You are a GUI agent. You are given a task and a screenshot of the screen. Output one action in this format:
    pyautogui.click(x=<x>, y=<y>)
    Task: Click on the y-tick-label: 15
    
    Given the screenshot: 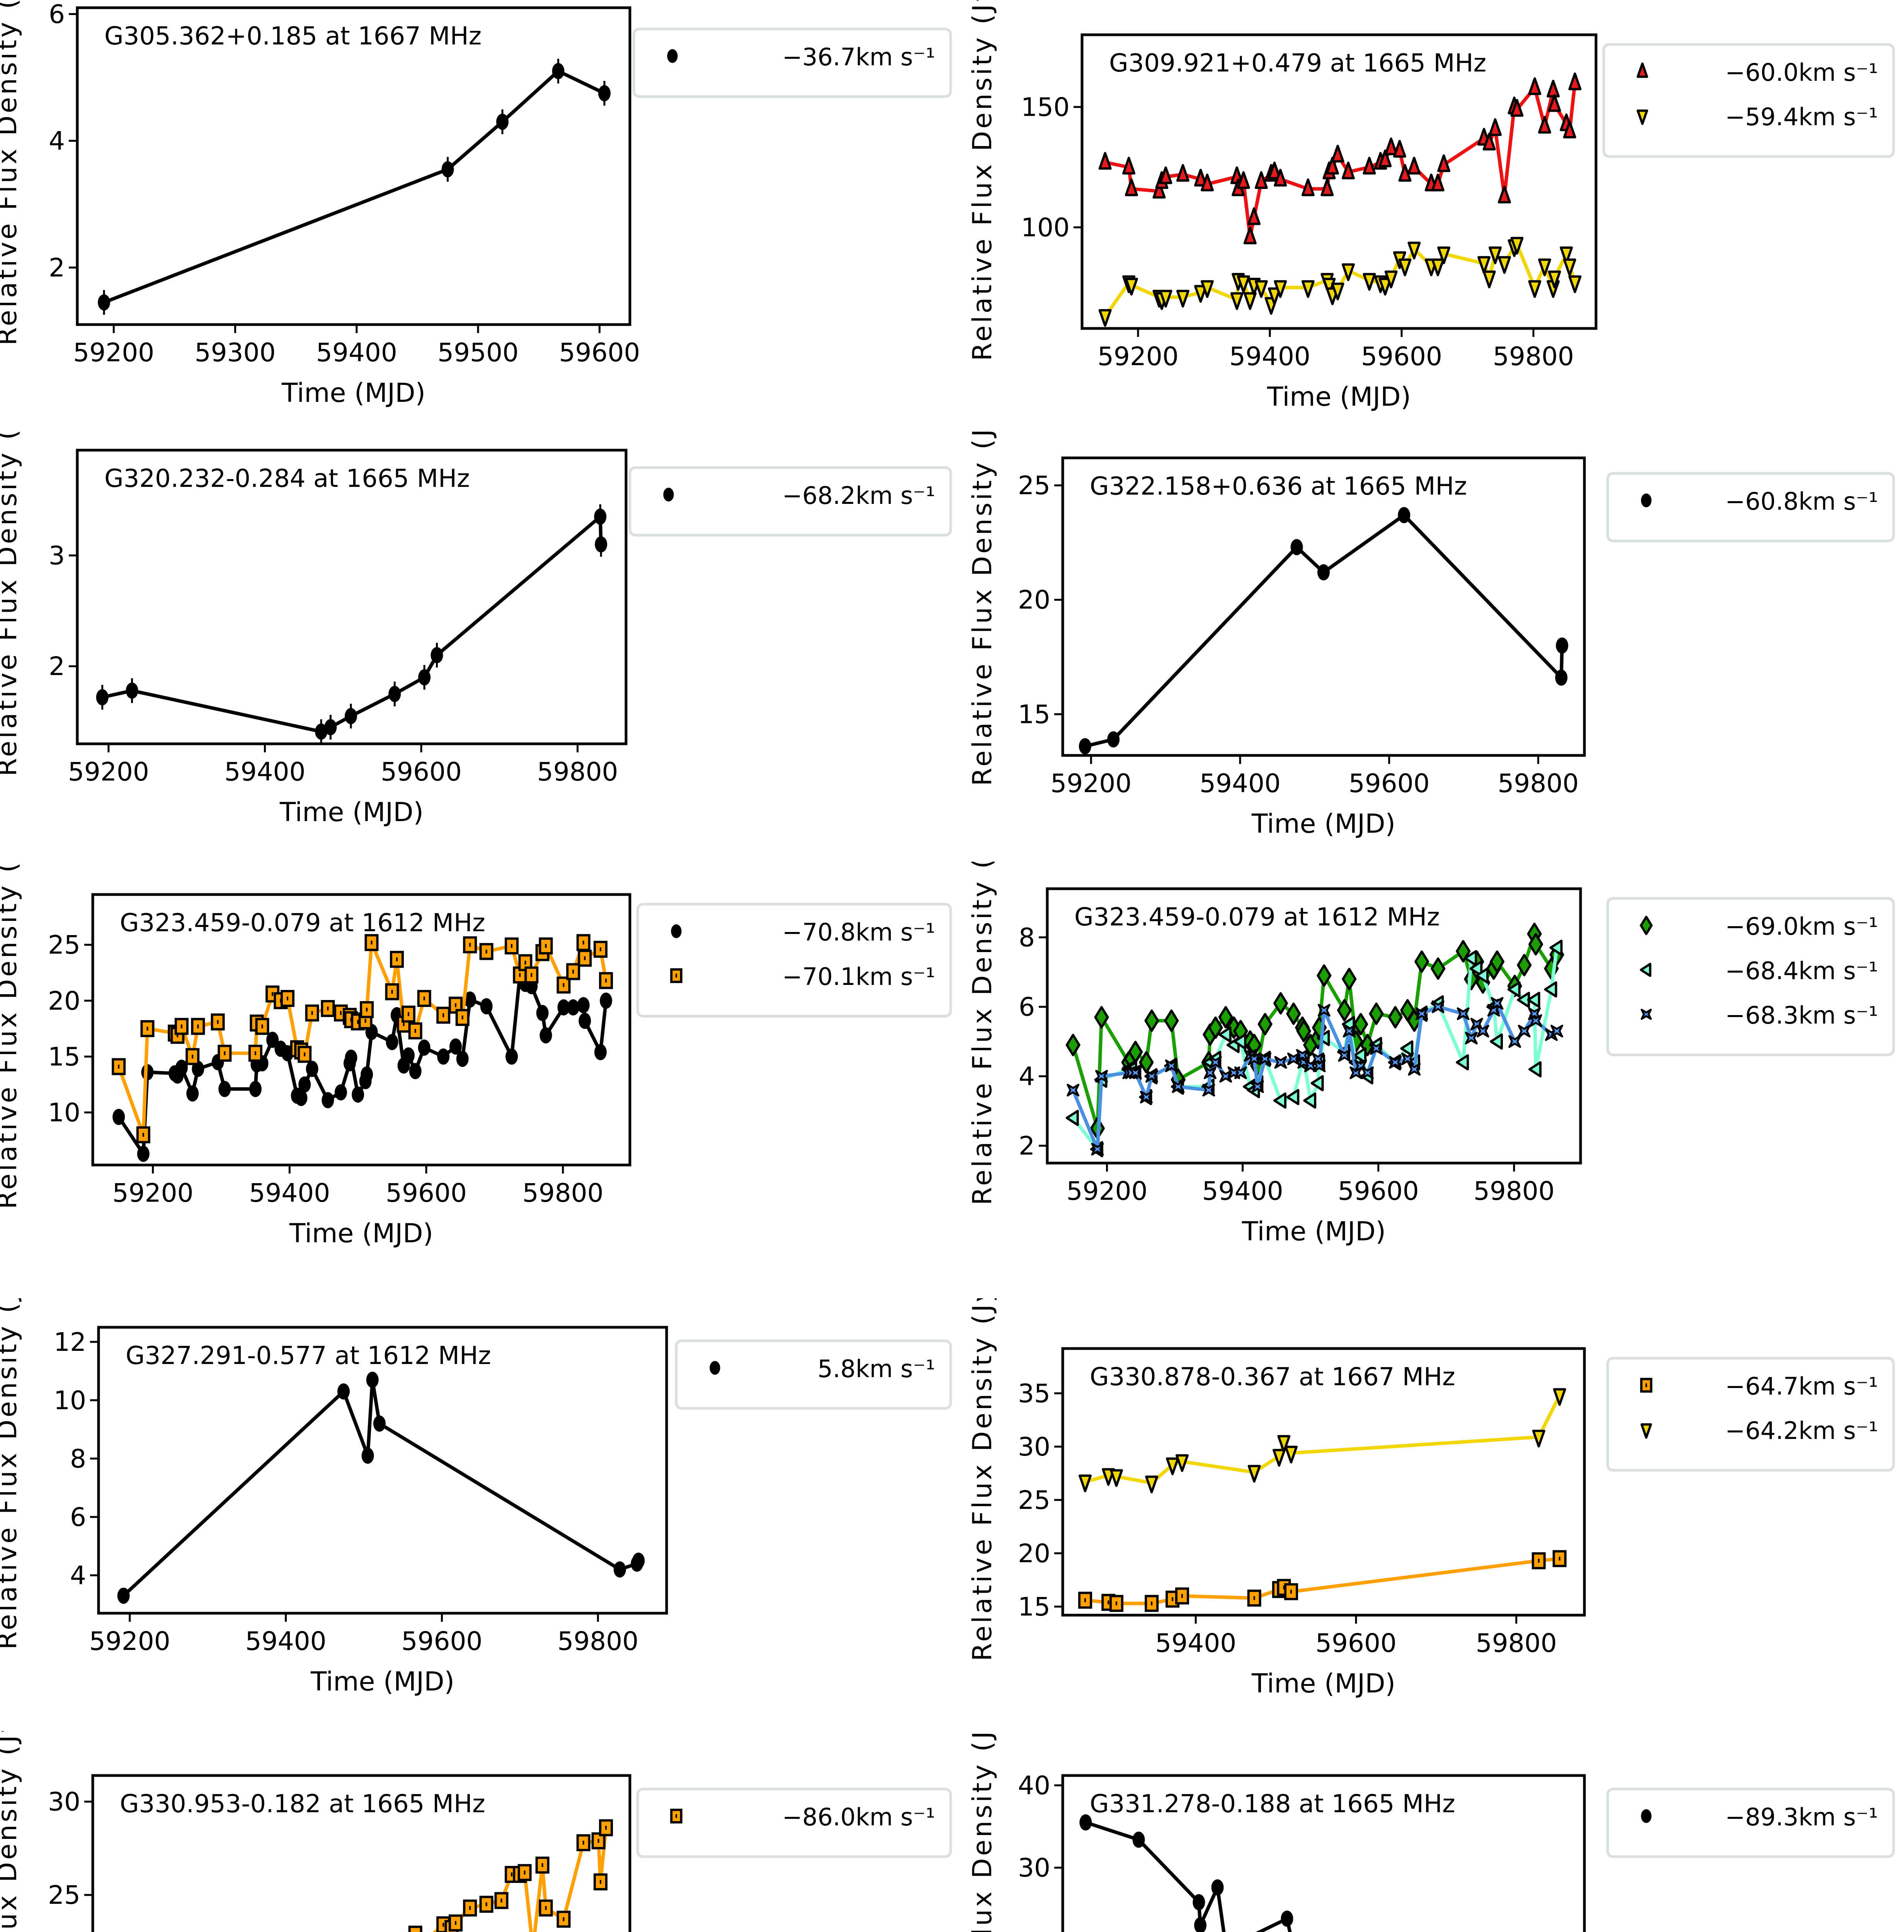 What is the action you would take?
    pyautogui.click(x=1034, y=1607)
    